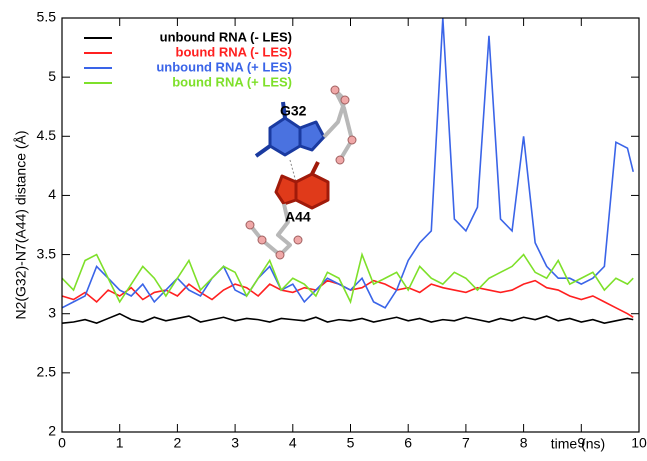 The width and height of the screenshot is (647, 461). I want to click on legend-label: unbound RNA (+ LES), so click(224, 66).